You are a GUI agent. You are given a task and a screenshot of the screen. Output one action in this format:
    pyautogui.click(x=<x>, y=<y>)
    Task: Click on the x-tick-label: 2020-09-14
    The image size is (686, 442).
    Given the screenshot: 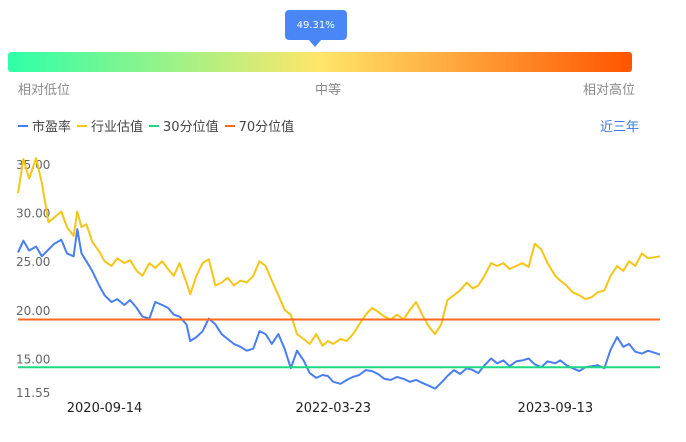 What is the action you would take?
    pyautogui.click(x=105, y=408)
    